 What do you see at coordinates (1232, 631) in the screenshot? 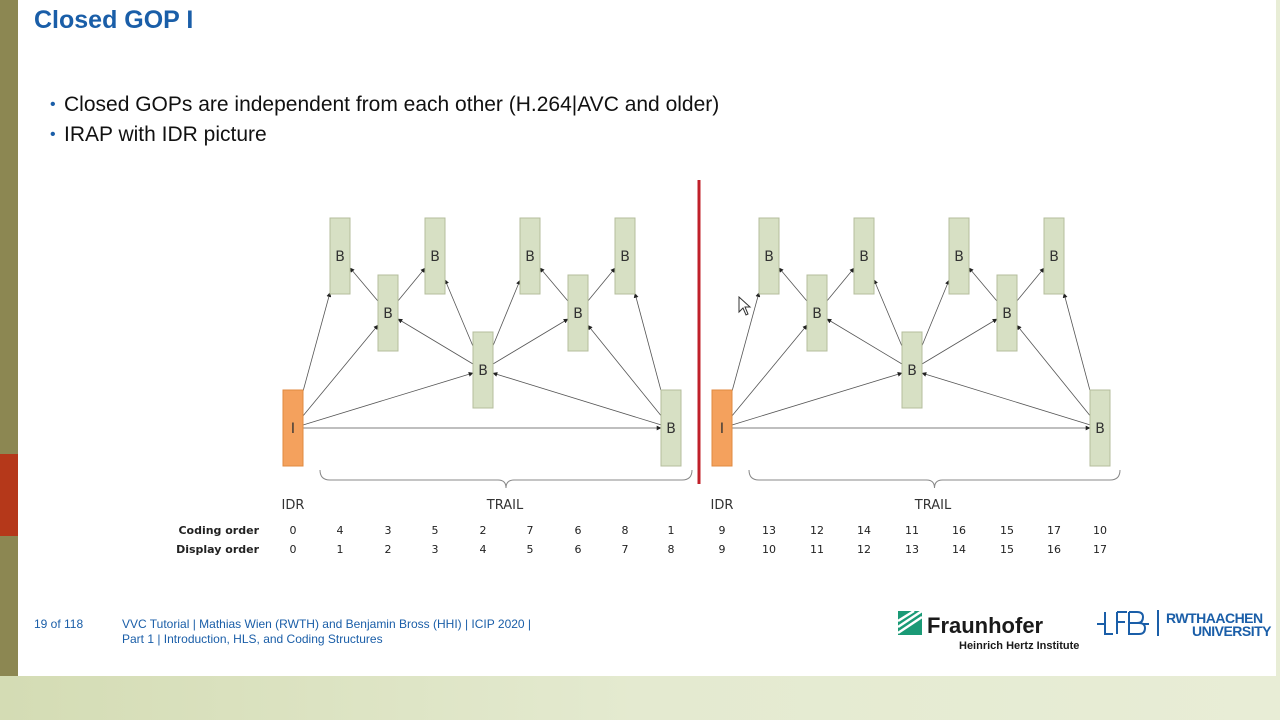
I see `rwth-logo-line2: UNIVERSITY` at bounding box center [1232, 631].